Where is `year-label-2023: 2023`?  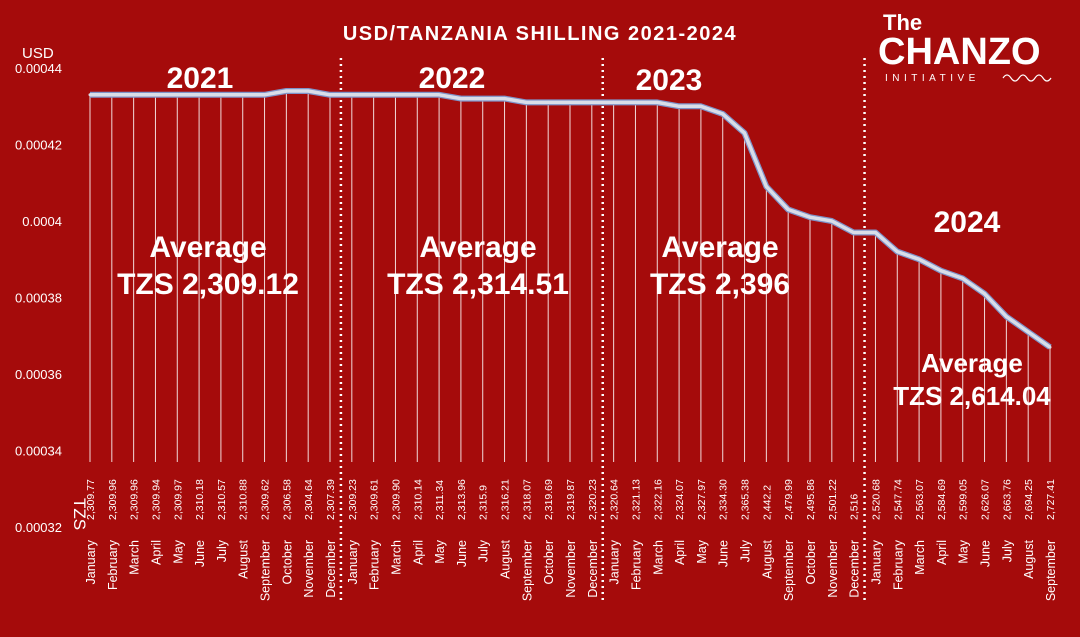
year-label-2023: 2023 is located at coordinates (669, 80).